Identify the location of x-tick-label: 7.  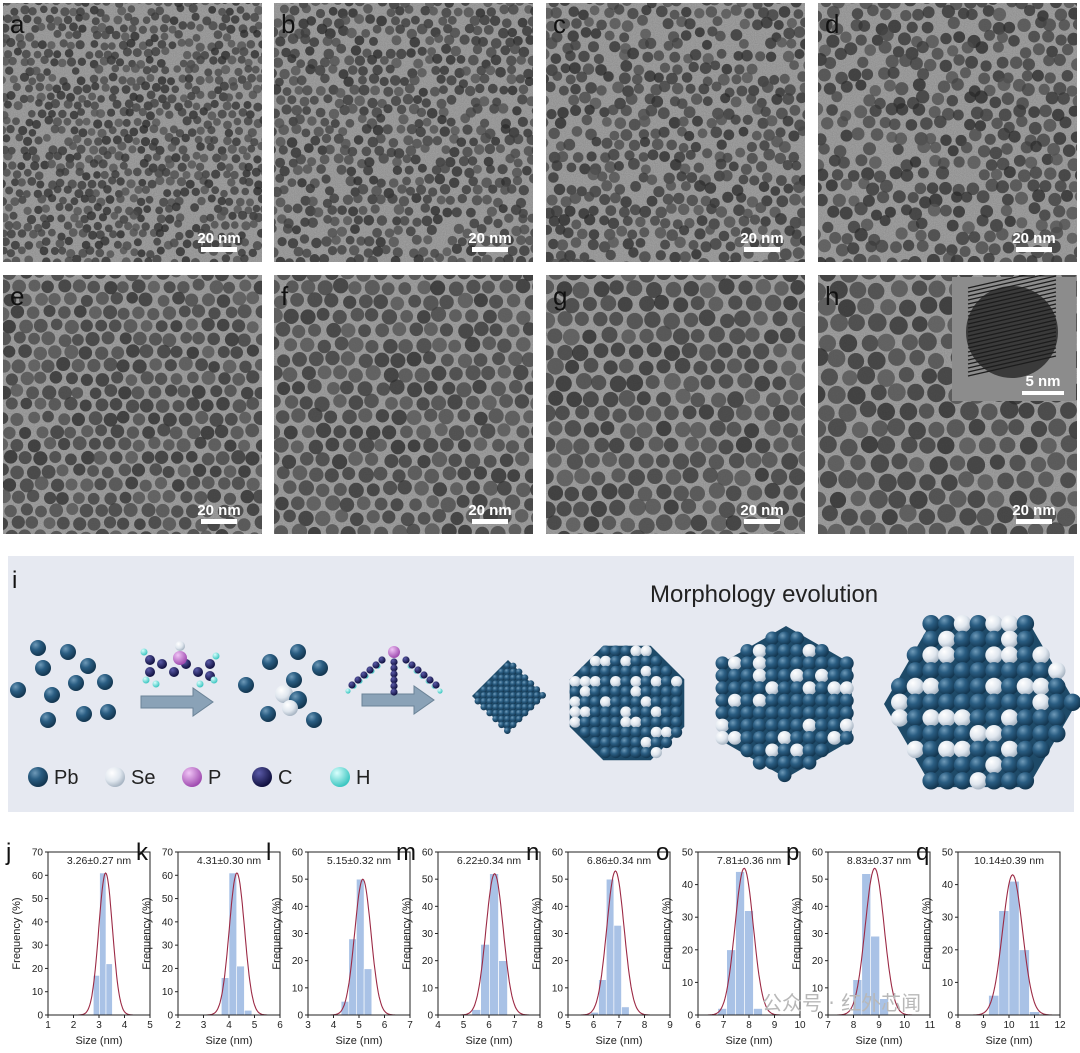
(724, 1025).